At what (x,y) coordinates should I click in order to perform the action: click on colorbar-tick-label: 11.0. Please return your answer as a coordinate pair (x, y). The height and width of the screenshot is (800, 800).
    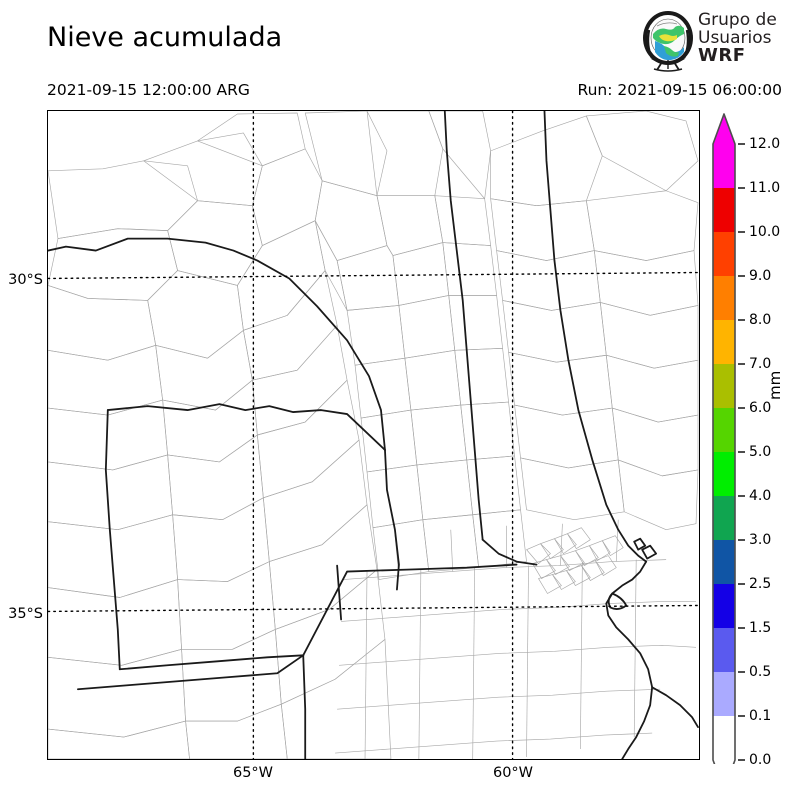
    Looking at the image, I should click on (765, 188).